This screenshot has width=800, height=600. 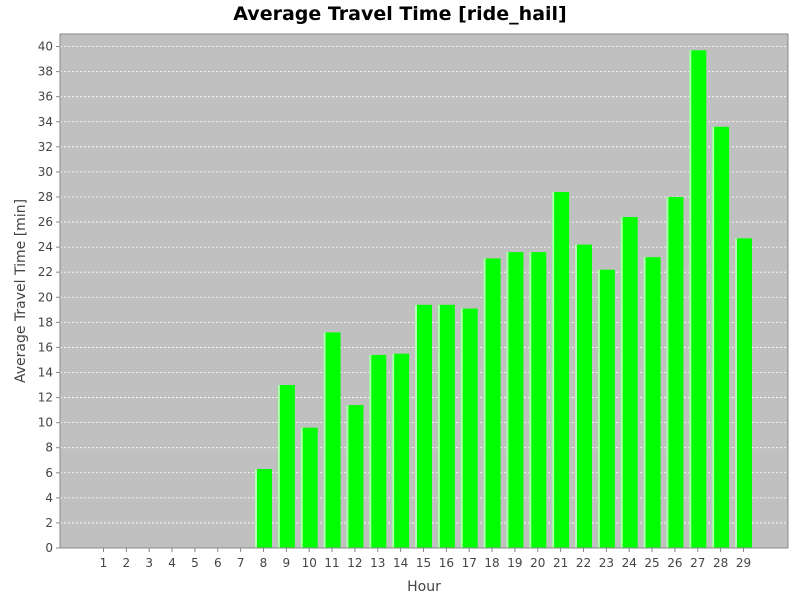 I want to click on y-tick-label: 28, so click(x=45, y=197).